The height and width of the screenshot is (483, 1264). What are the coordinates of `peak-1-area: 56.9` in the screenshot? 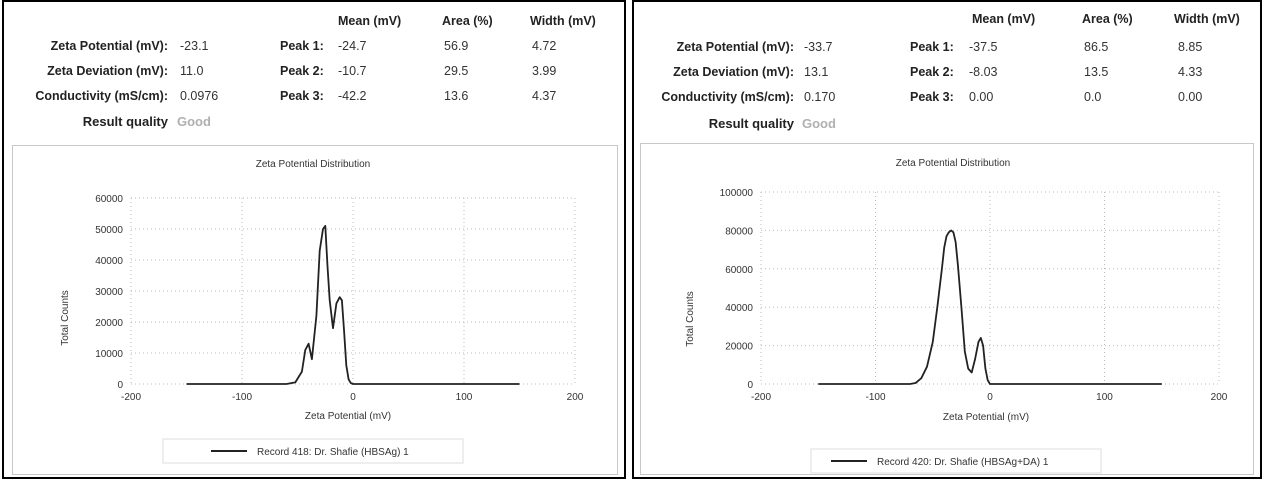 It's located at (456, 46).